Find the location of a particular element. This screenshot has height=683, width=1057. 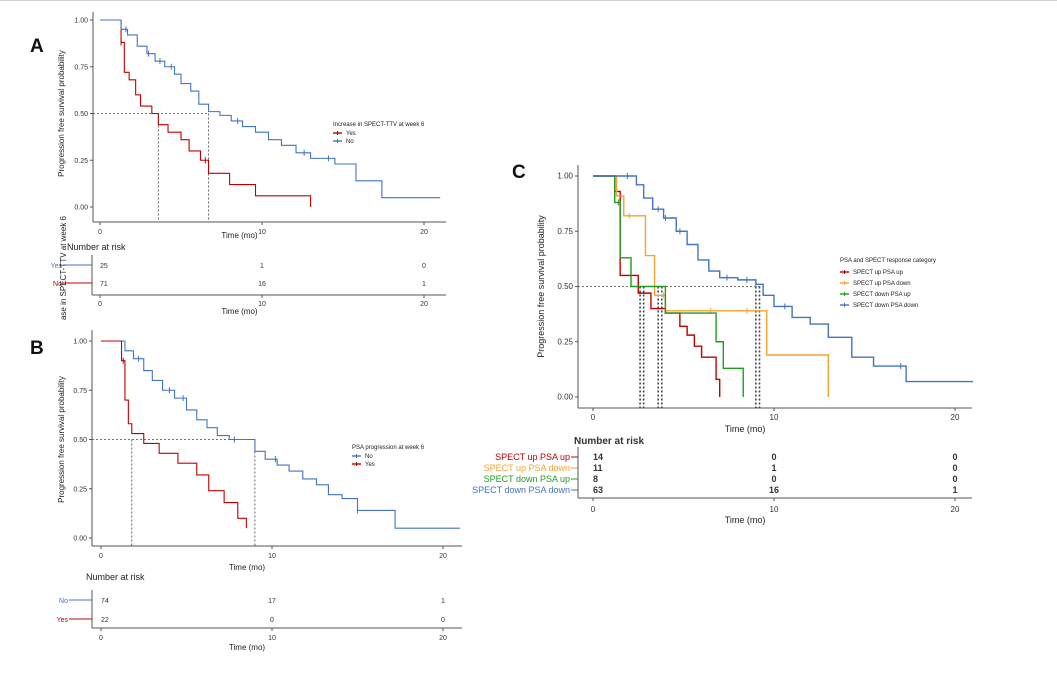

top-border is located at coordinates (528, 0).